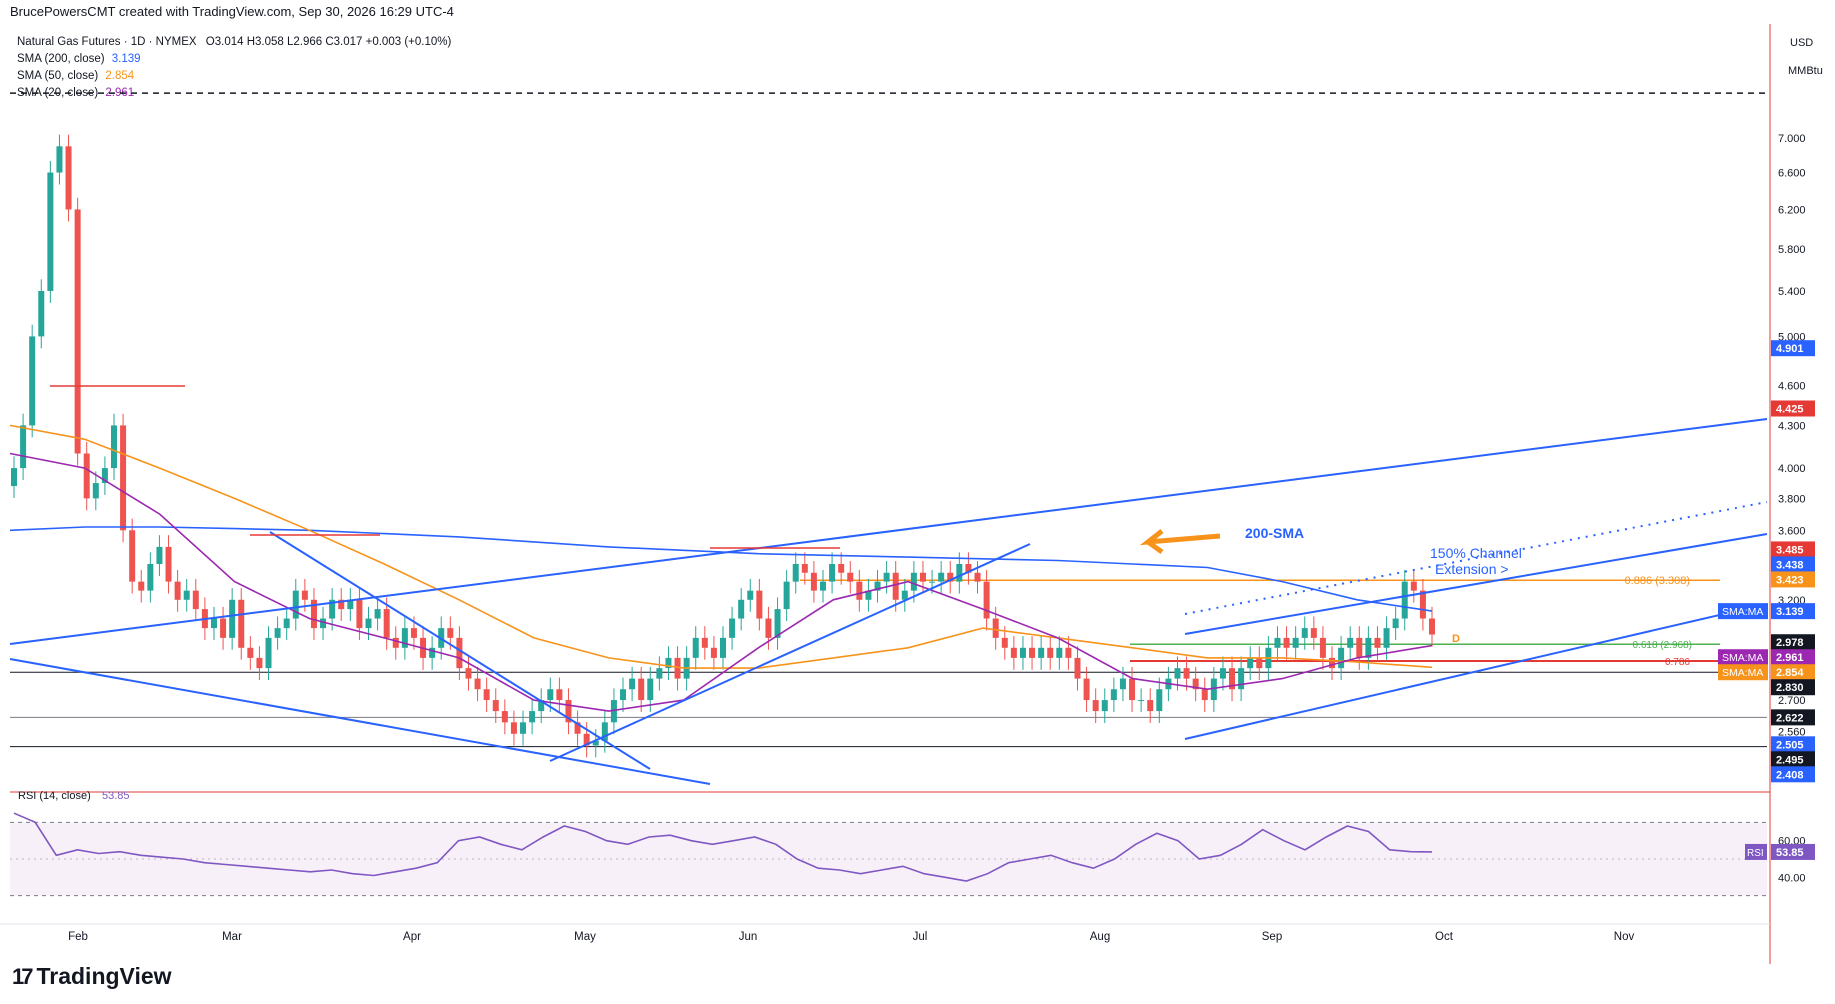 This screenshot has width=1835, height=1004. What do you see at coordinates (1677, 662) in the screenshot?
I see `annotation-fib-0786: 0.786` at bounding box center [1677, 662].